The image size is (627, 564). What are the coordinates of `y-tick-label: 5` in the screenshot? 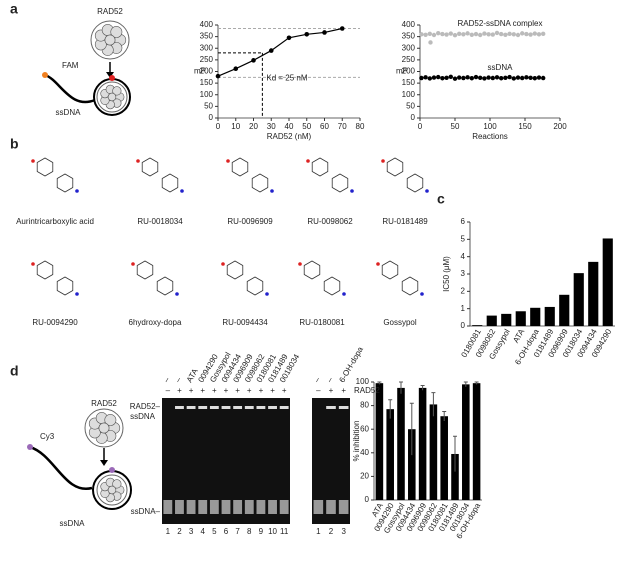 It's located at (463, 238).